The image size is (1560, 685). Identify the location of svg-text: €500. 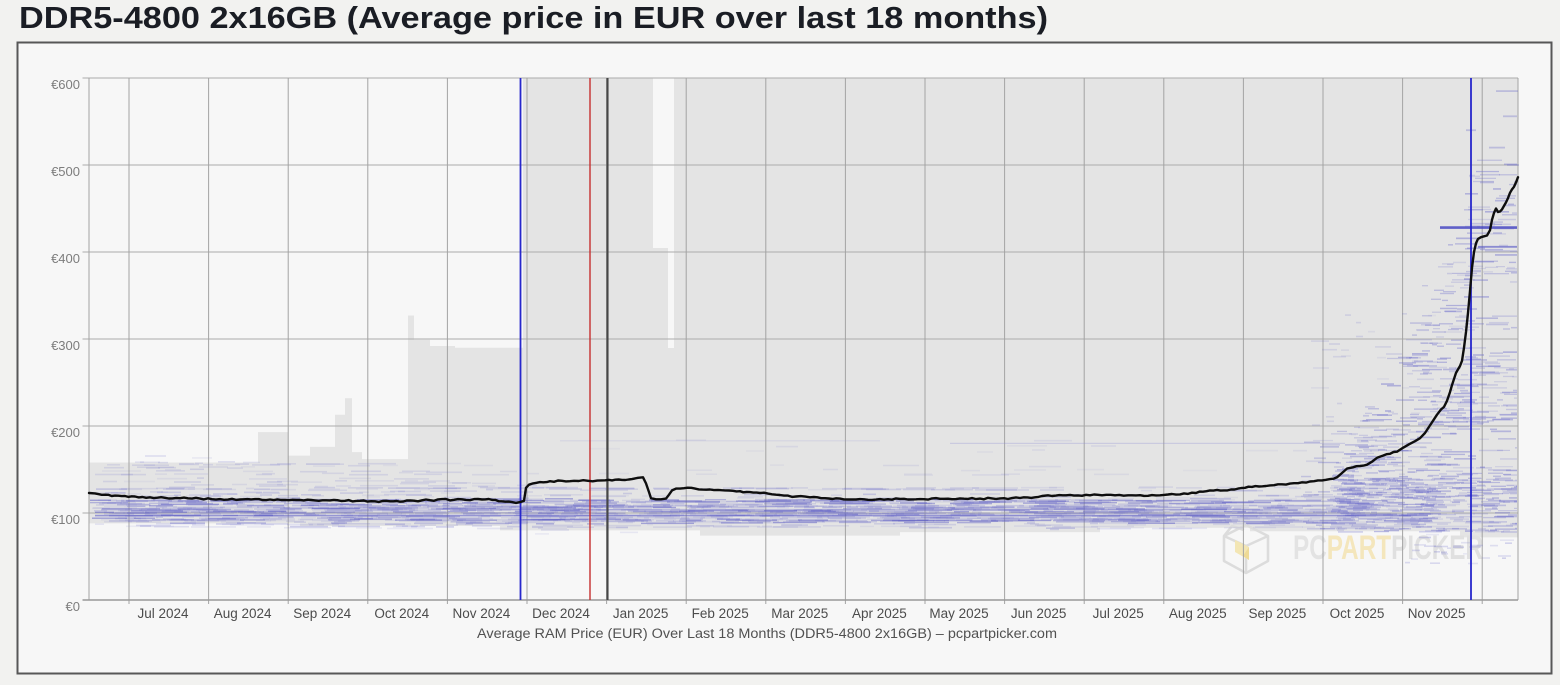
(65, 171).